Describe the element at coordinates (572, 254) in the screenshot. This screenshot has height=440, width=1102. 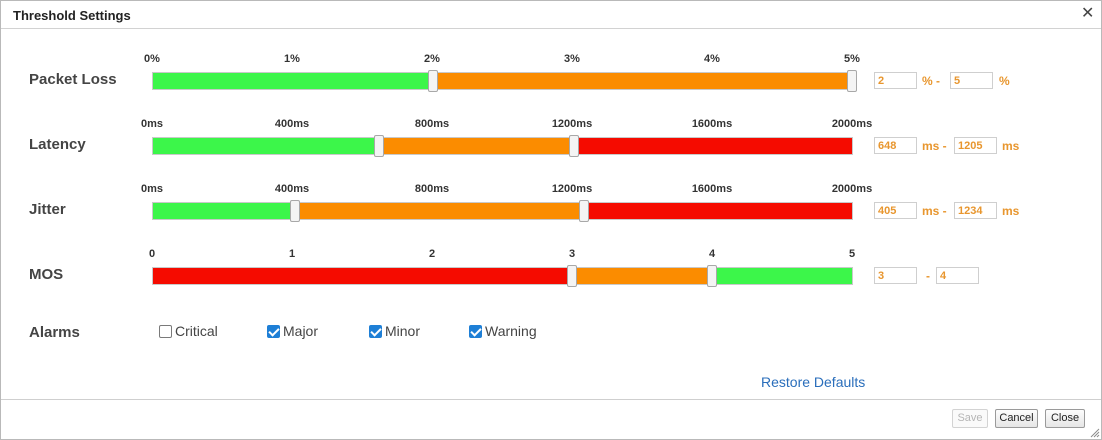
I see `scale-tick-label: 3` at that location.